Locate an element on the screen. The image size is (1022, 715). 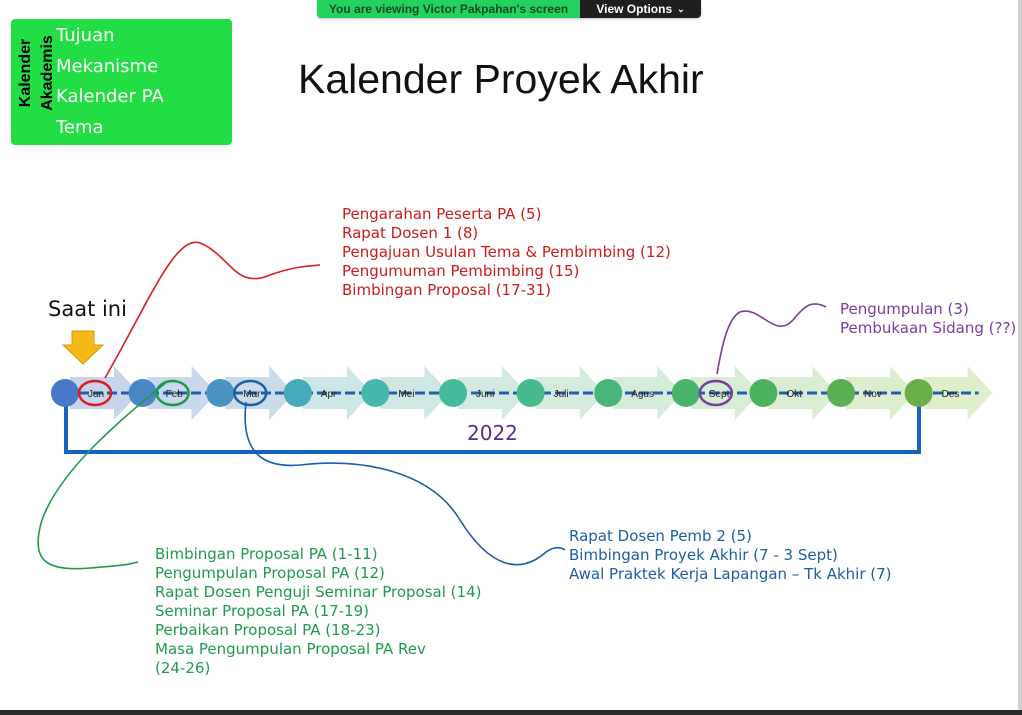
nav-link-kalender-pa: Kalender PA is located at coordinates (110, 96).